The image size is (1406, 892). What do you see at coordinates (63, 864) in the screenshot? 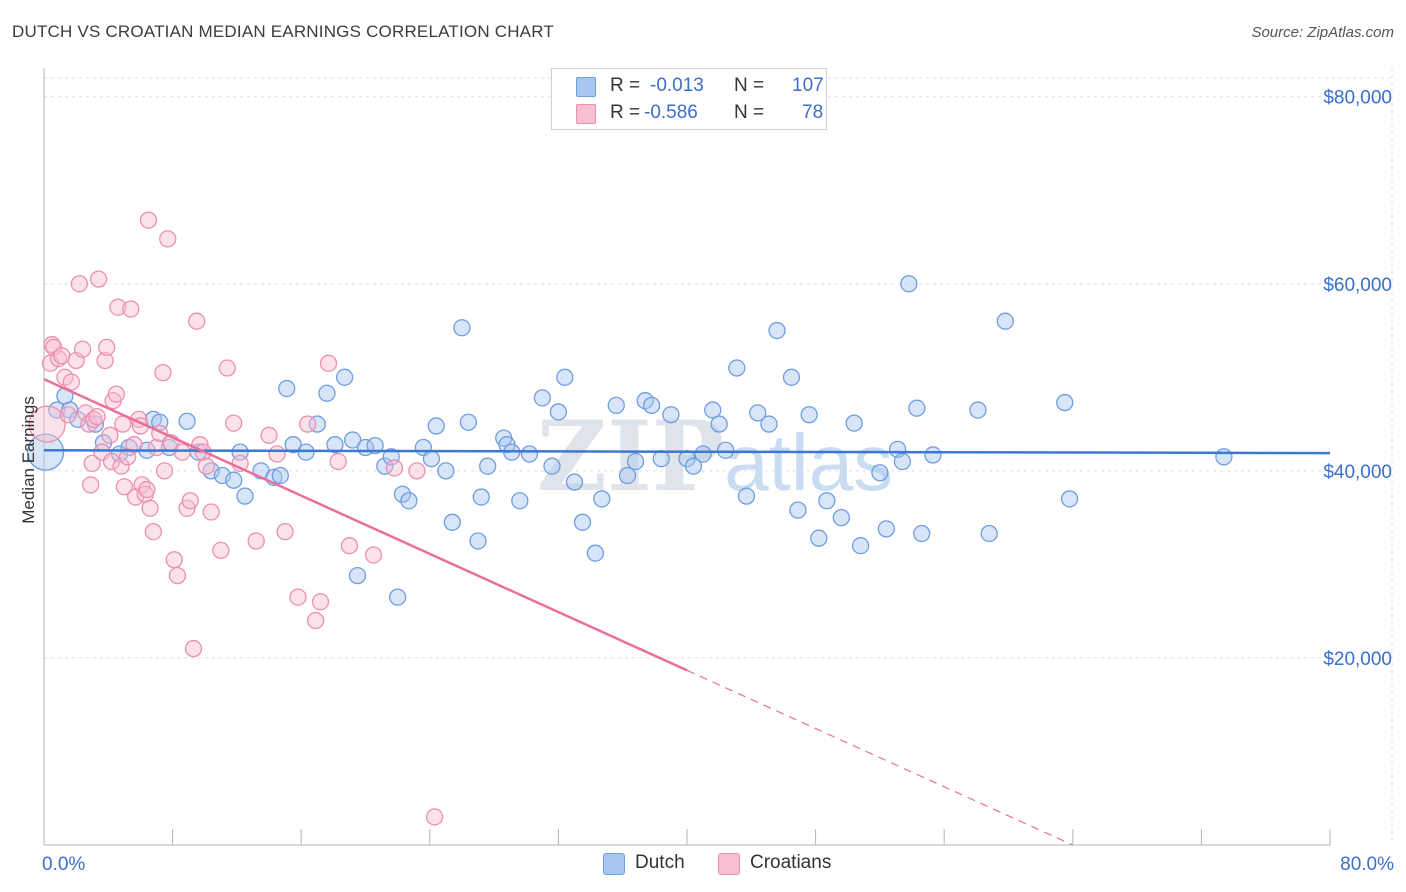
I see `x-tick-label: 0.0%` at bounding box center [63, 864].